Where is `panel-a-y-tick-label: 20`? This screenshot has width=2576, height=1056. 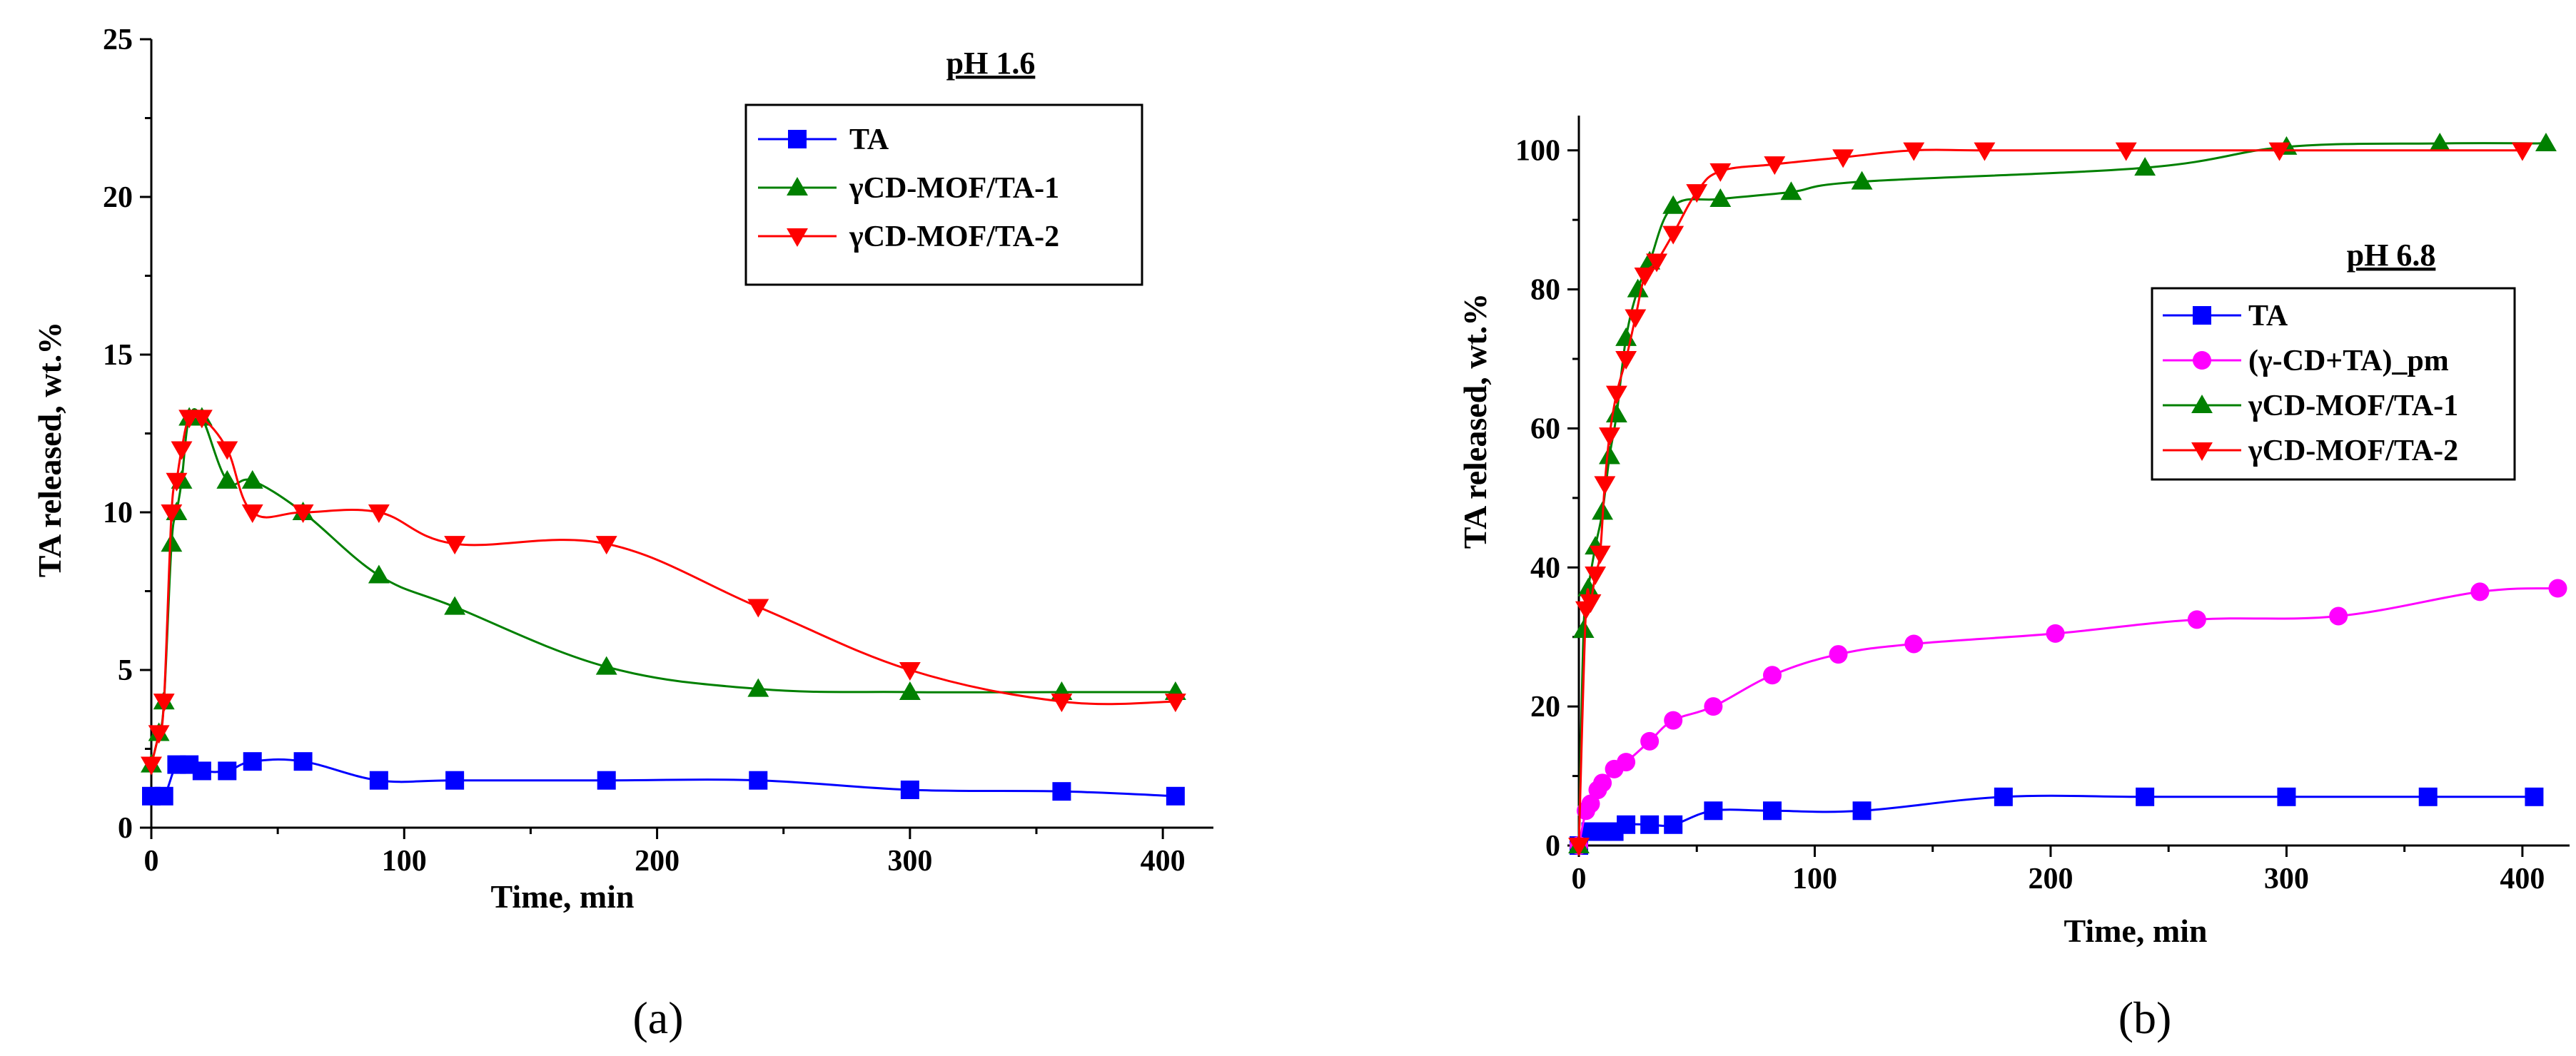 panel-a-y-tick-label: 20 is located at coordinates (118, 198).